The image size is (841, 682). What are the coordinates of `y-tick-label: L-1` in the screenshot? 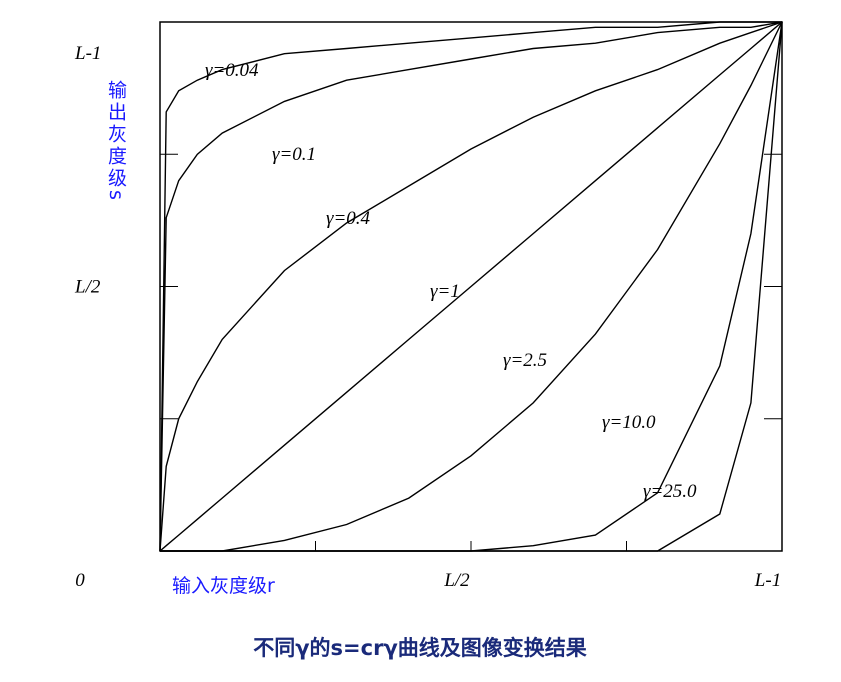 It's located at (87, 53).